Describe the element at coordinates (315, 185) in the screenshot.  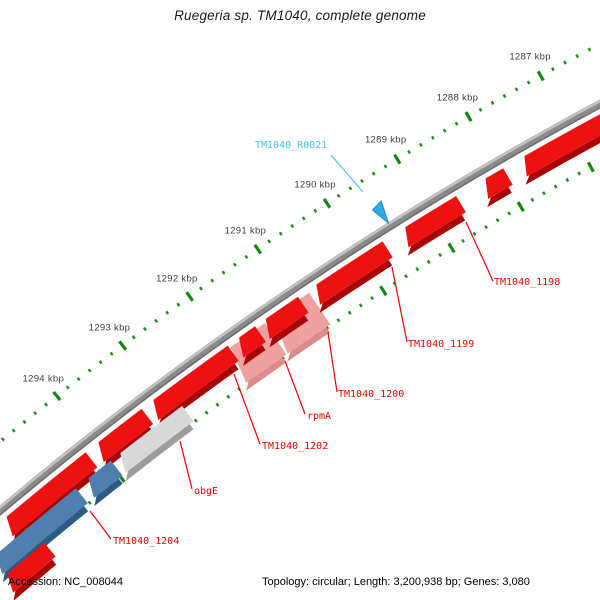
I see `ruler-label-1290: 1290 kbp` at that location.